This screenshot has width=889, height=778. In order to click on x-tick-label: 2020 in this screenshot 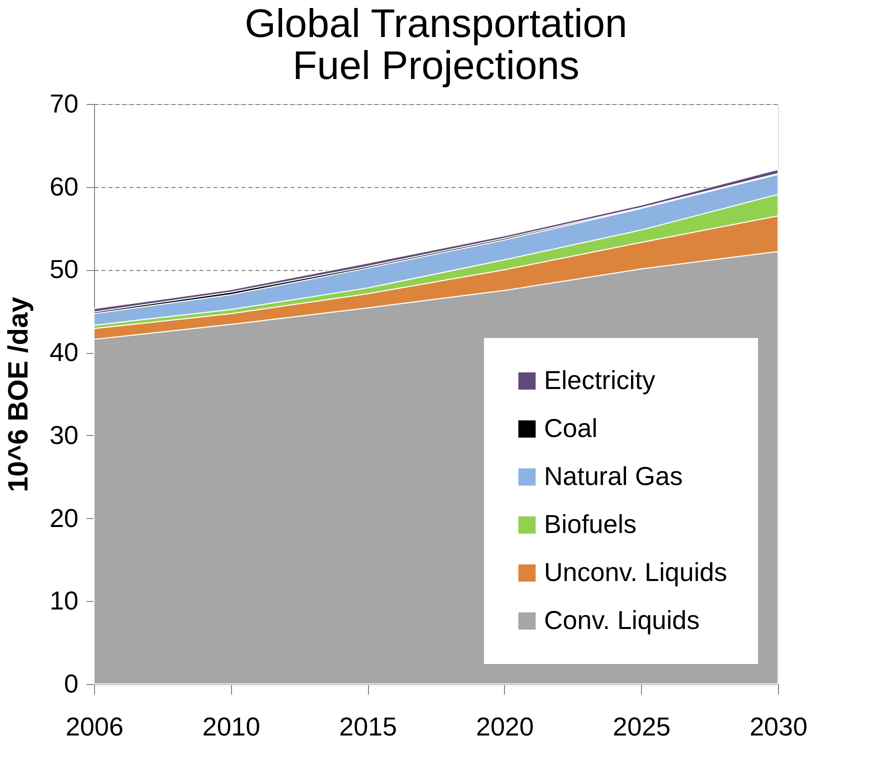, I will do `click(505, 727)`.